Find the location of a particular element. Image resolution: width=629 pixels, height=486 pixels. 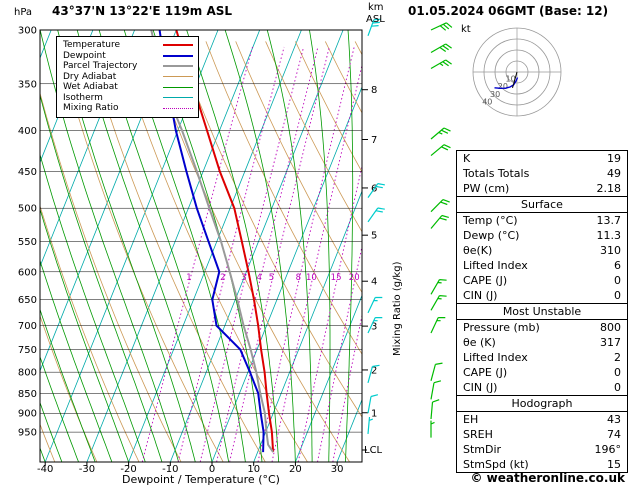

table-value: 13.7 is located at coordinates (609, 220).